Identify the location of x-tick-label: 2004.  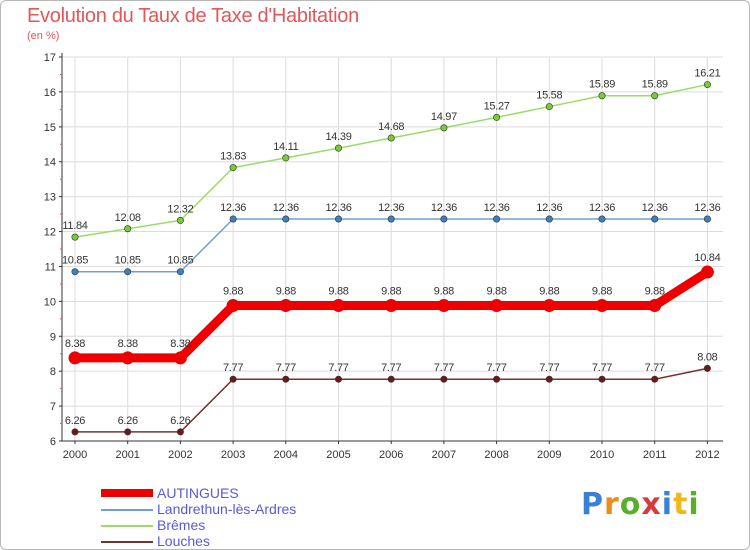
(286, 455).